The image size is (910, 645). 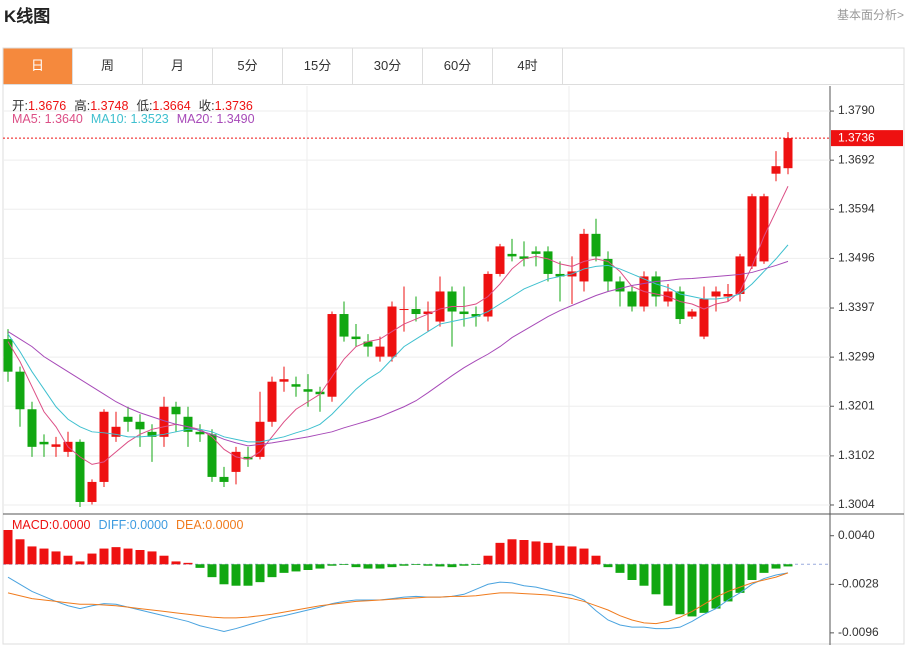 I want to click on ohlc-label: 收:, so click(x=206, y=106).